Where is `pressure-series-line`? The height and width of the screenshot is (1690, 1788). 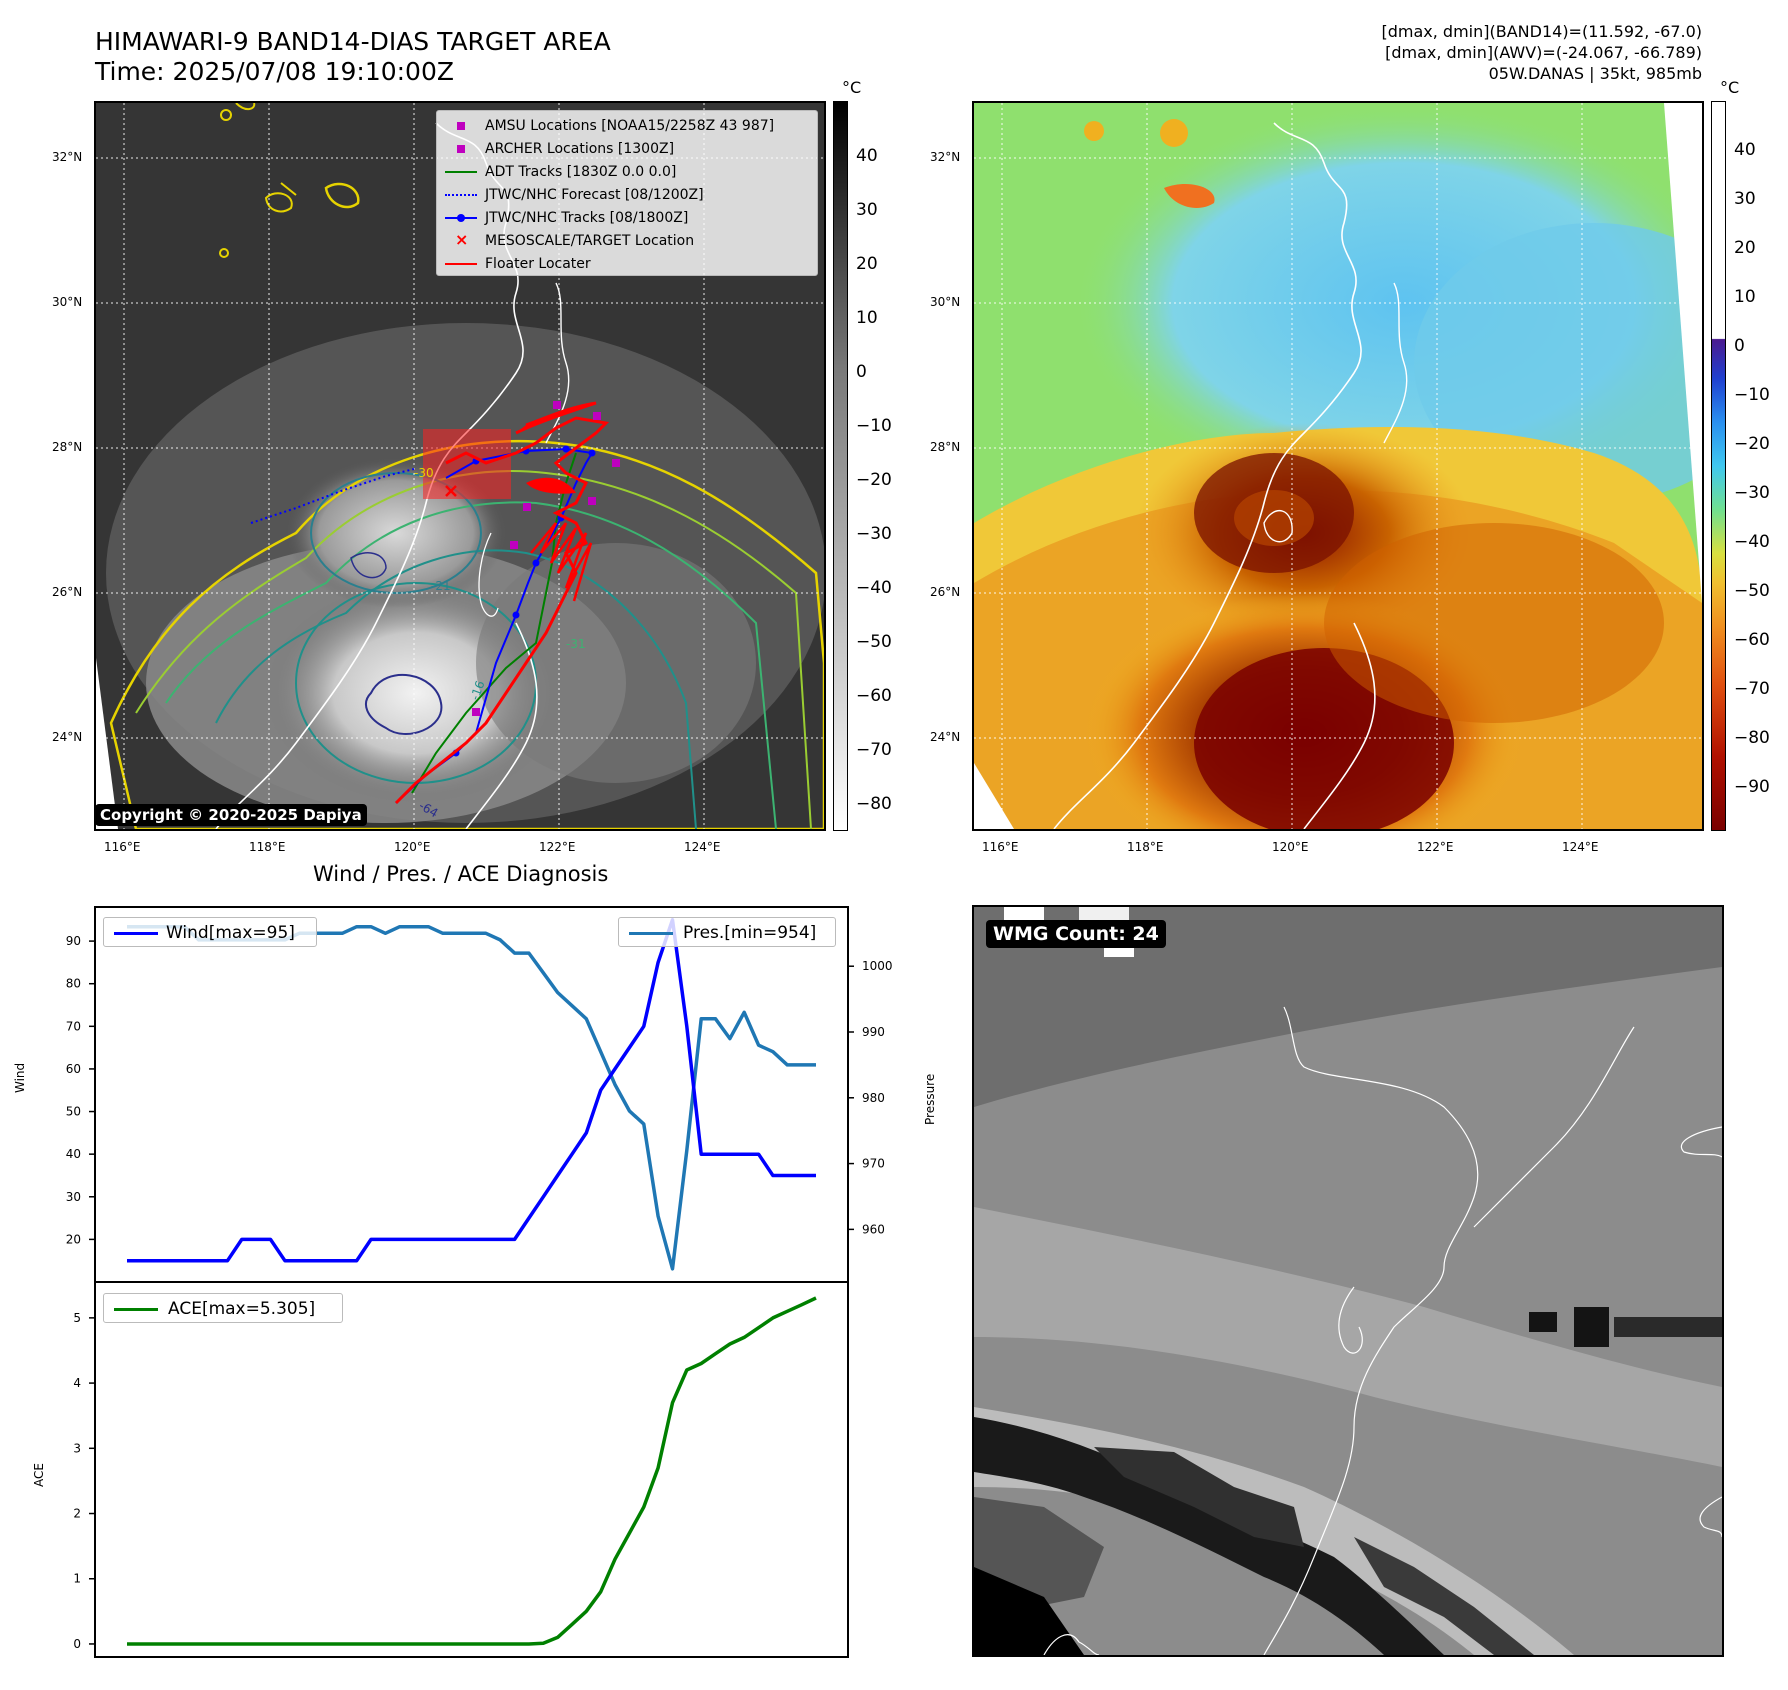 pressure-series-line is located at coordinates (471, 1097).